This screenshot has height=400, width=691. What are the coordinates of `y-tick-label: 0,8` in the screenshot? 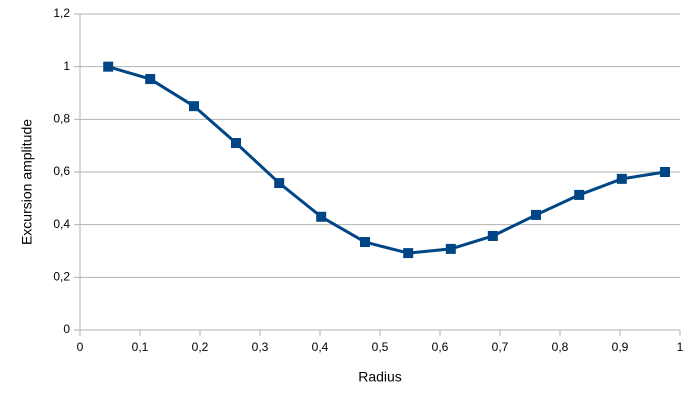 It's located at (61, 119).